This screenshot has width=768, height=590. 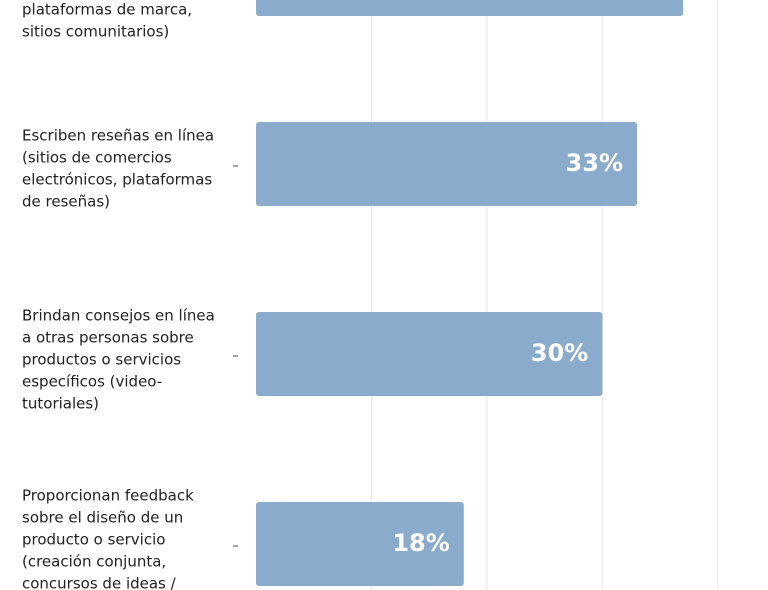 What do you see at coordinates (94, 562) in the screenshot?
I see `category-label: (creación conjunta,` at bounding box center [94, 562].